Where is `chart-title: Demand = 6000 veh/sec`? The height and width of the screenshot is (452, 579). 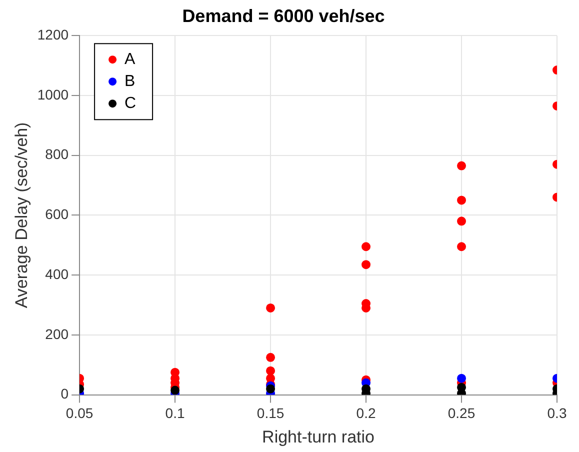
chart-title: Demand = 6000 veh/sec is located at coordinates (283, 16).